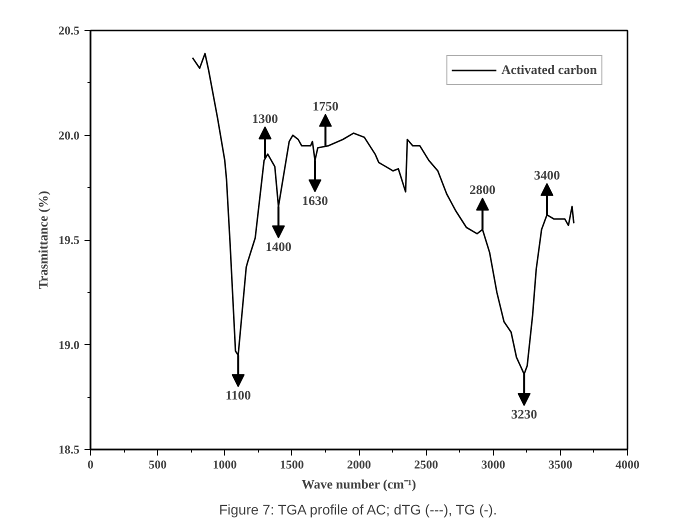  What do you see at coordinates (265, 118) in the screenshot?
I see `annotation: 1300` at bounding box center [265, 118].